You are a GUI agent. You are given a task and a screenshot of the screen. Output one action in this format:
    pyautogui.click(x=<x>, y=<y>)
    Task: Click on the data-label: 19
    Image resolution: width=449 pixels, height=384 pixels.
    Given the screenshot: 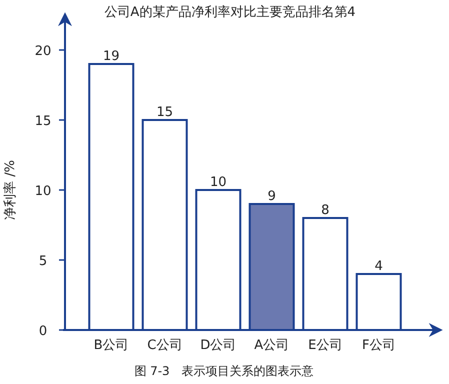 What is the action you would take?
    pyautogui.click(x=111, y=56)
    